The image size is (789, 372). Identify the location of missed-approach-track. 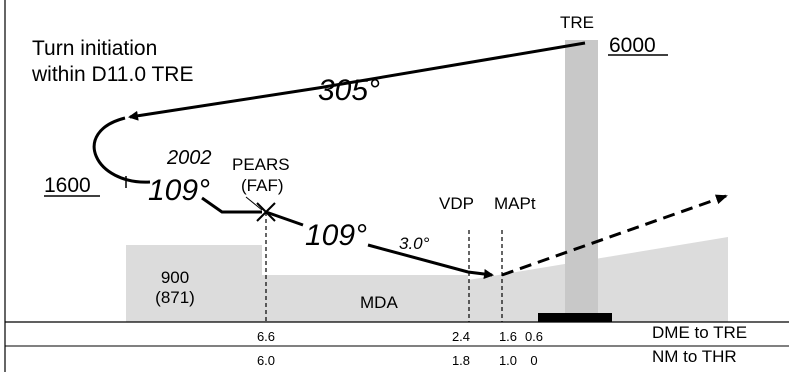
(614, 235).